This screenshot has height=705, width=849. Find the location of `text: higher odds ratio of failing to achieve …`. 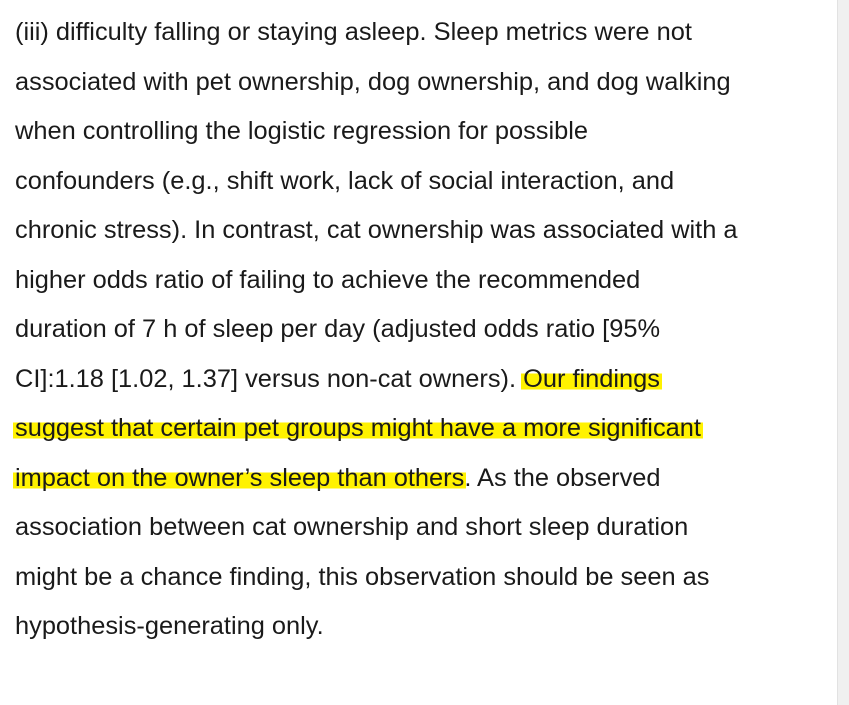

text: higher odds ratio of failing to achieve … is located at coordinates (328, 279).